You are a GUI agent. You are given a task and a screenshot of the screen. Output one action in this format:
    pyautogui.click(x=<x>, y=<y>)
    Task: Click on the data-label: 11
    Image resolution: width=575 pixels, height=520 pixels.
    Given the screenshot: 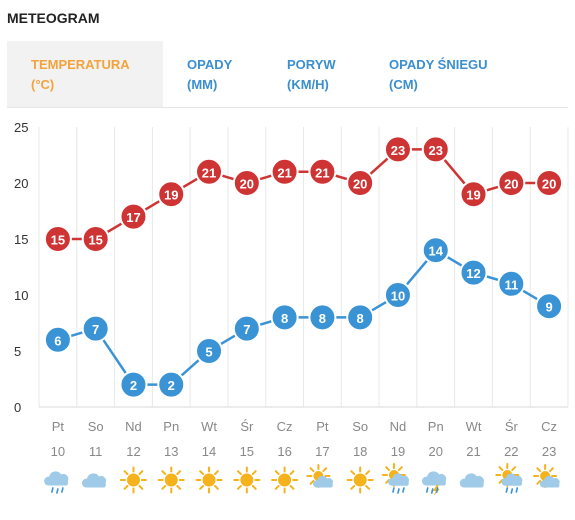 What is the action you would take?
    pyautogui.click(x=511, y=284)
    